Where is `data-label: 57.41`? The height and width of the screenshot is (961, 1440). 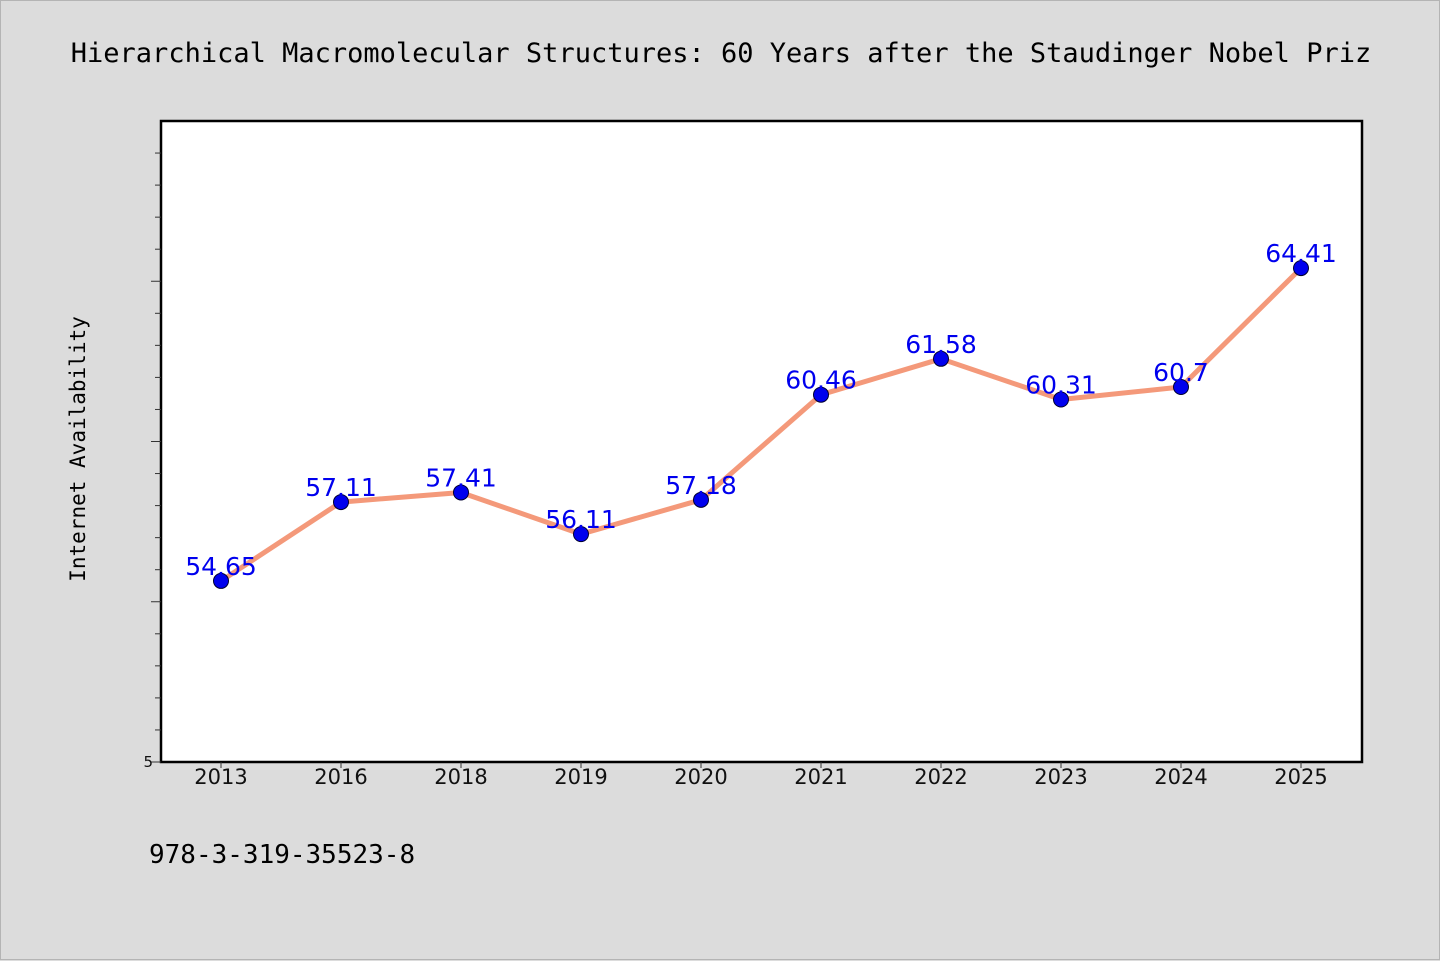
data-label: 57.41 is located at coordinates (461, 477).